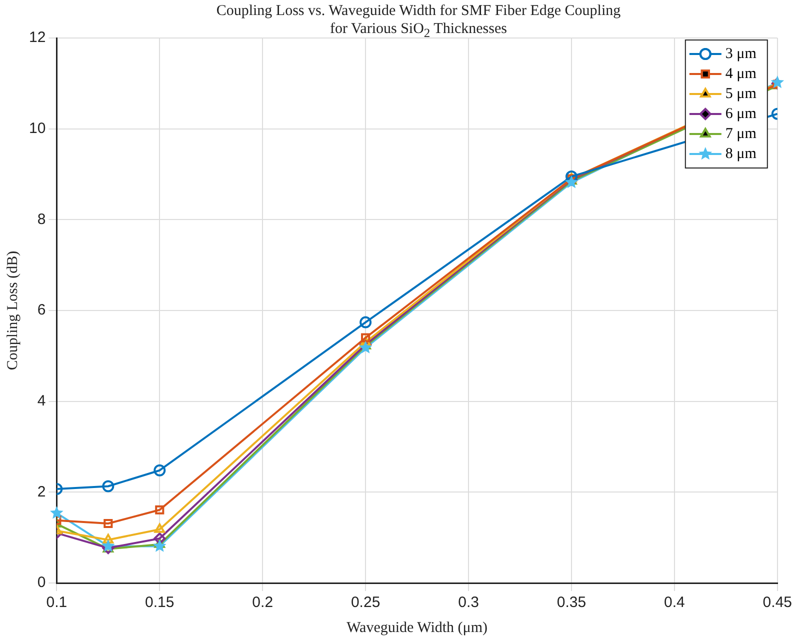 This screenshot has height=641, width=795. I want to click on y-tick-label: 12, so click(37, 37).